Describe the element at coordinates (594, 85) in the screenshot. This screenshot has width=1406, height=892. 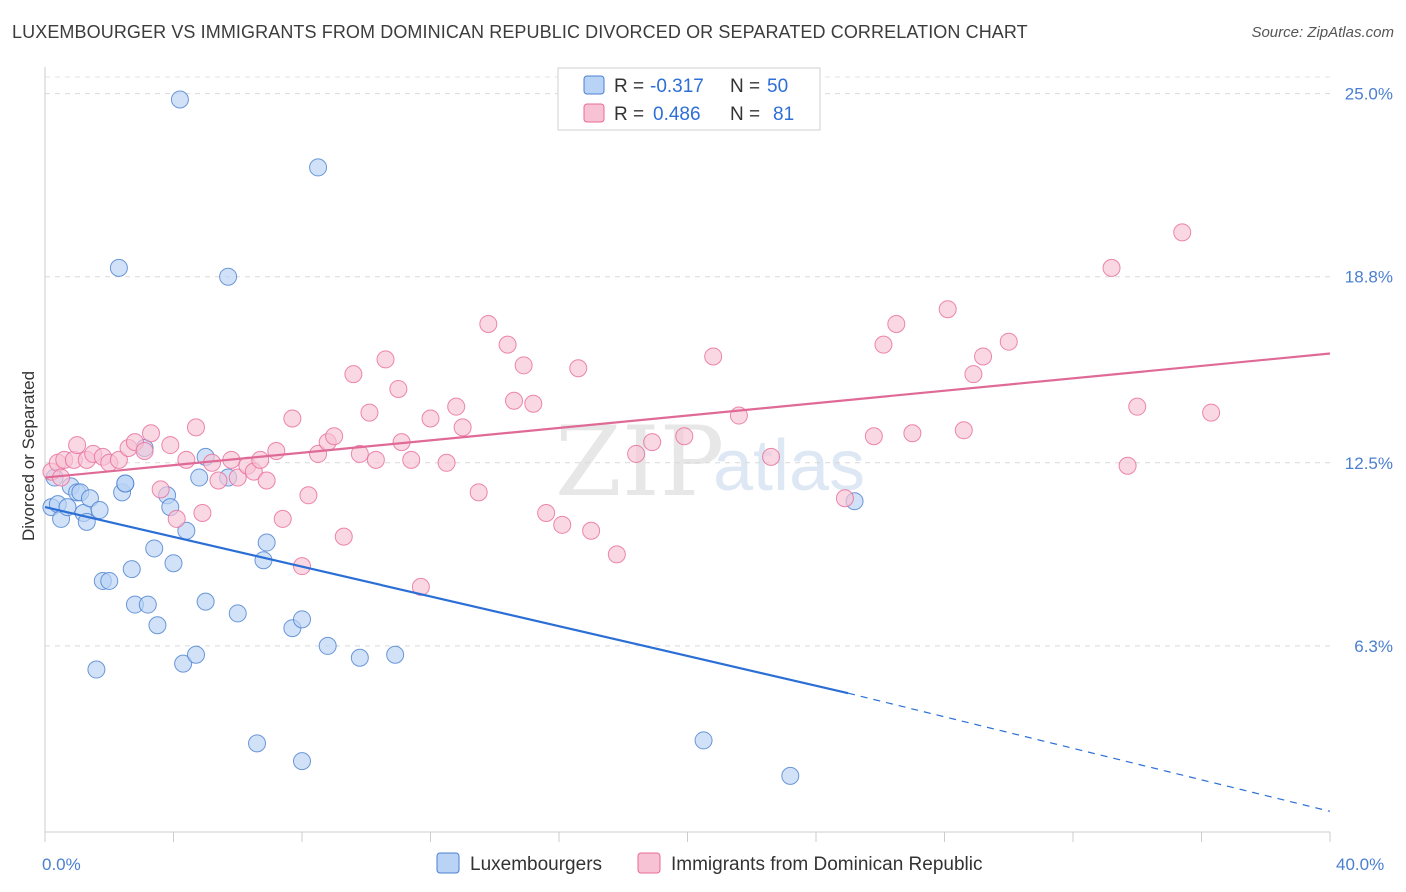
I see `legend-swatch-blue` at that location.